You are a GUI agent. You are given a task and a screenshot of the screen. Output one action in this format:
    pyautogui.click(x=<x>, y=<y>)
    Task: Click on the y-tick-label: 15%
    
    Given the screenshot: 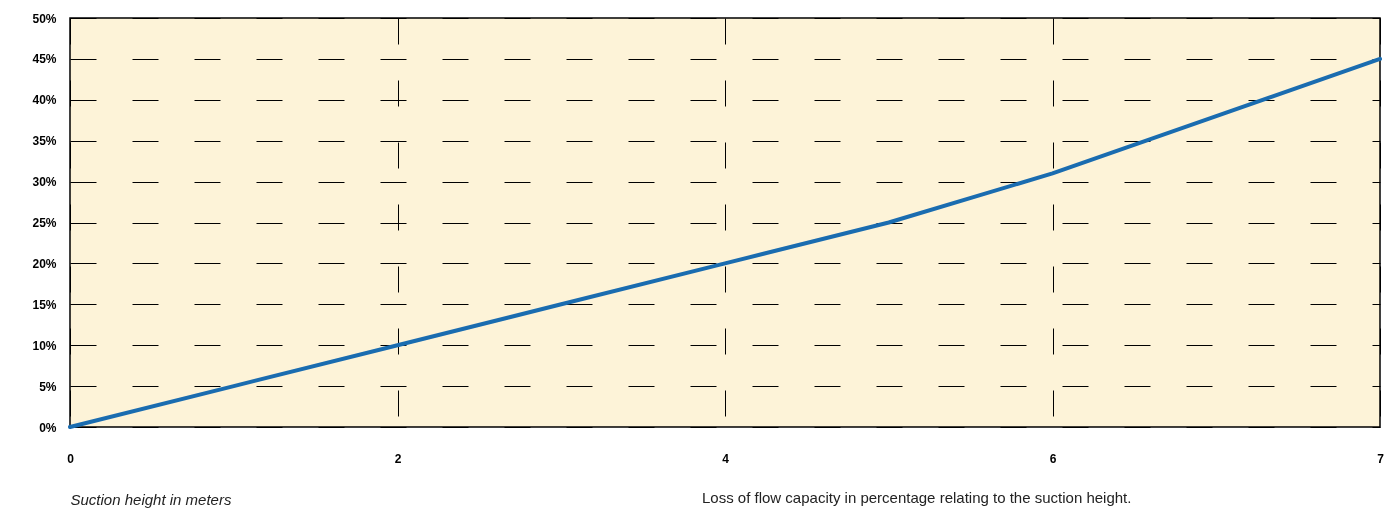 What is the action you would take?
    pyautogui.click(x=44, y=304)
    